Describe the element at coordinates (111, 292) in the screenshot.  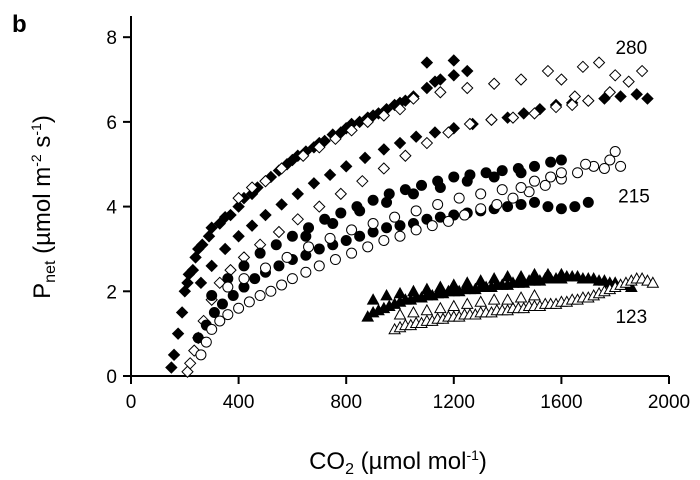
I see `y-tick-label: 2` at that location.